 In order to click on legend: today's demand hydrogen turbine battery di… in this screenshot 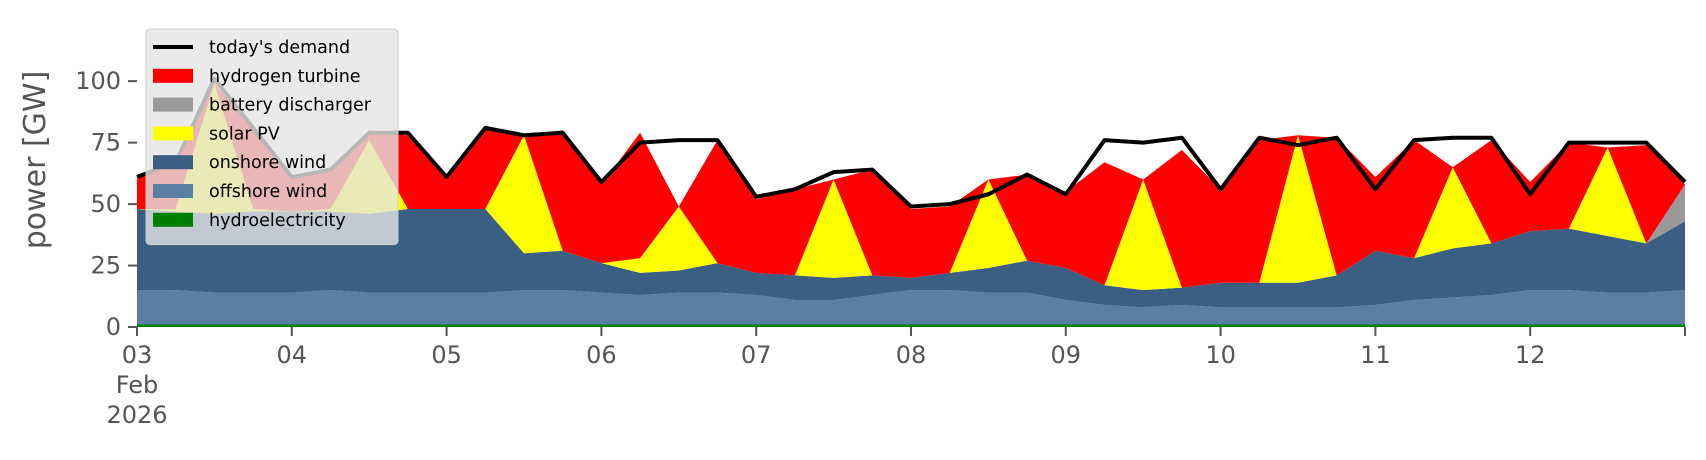, I will do `click(272, 137)`.